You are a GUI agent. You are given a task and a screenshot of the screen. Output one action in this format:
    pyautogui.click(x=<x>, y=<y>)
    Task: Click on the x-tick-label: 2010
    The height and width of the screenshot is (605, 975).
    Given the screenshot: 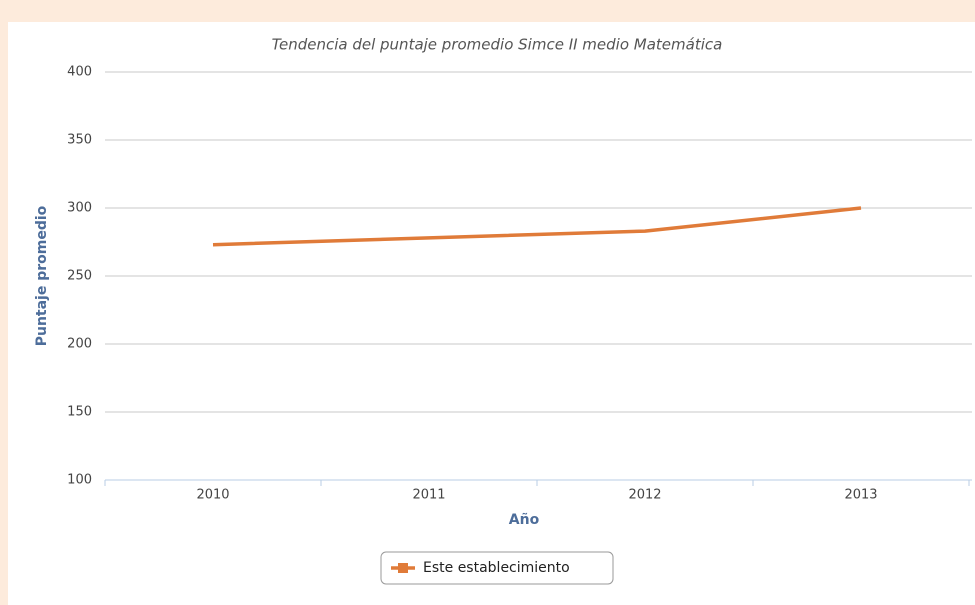 What is the action you would take?
    pyautogui.click(x=212, y=495)
    